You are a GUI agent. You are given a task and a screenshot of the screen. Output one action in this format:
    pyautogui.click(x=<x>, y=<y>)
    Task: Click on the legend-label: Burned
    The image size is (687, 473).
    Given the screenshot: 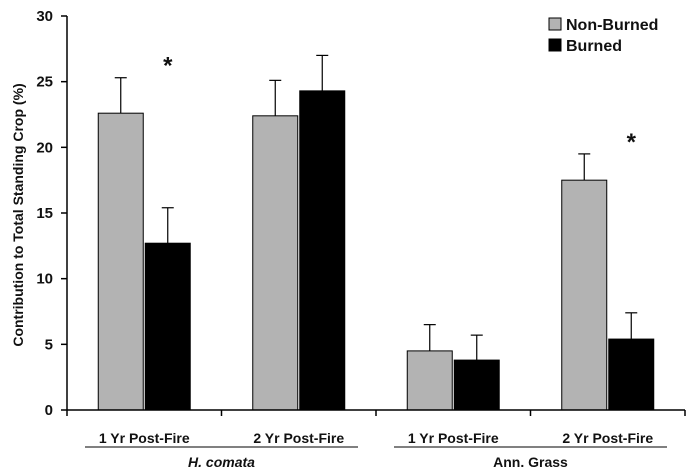 What is the action you would take?
    pyautogui.click(x=594, y=46)
    